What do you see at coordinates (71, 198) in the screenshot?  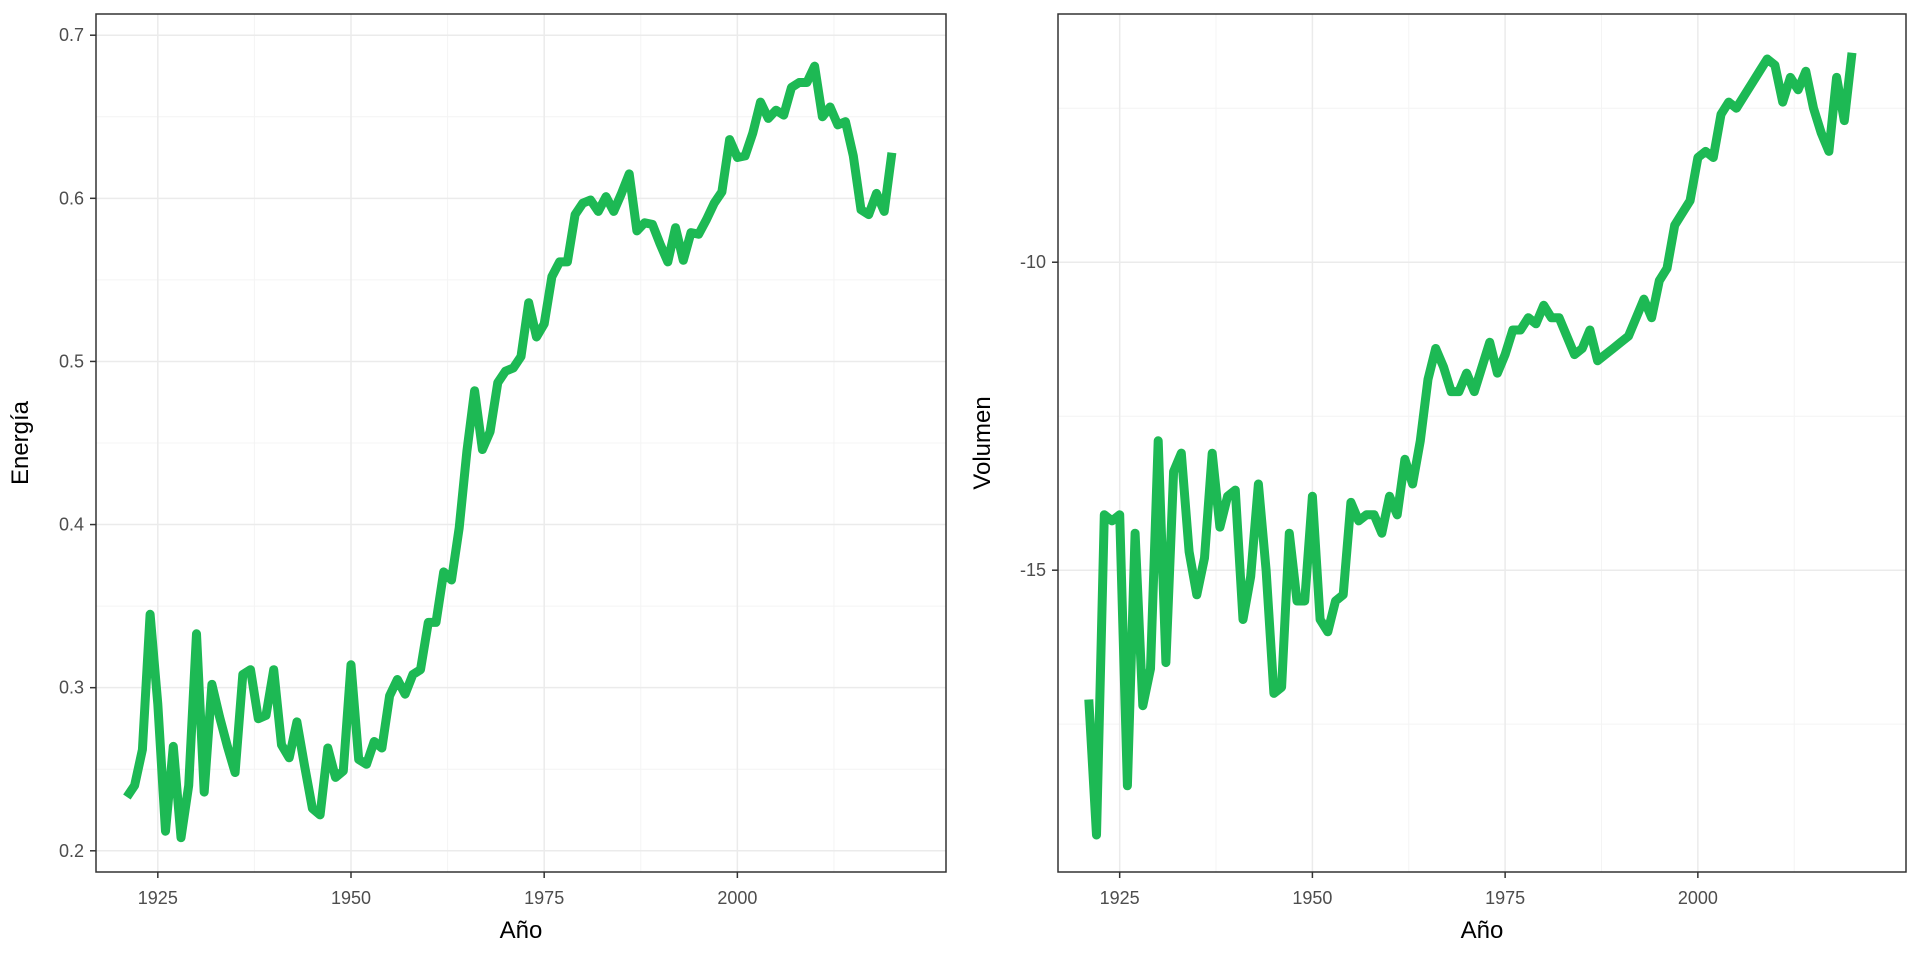 I see `y-tick-label: 0.6` at bounding box center [71, 198].